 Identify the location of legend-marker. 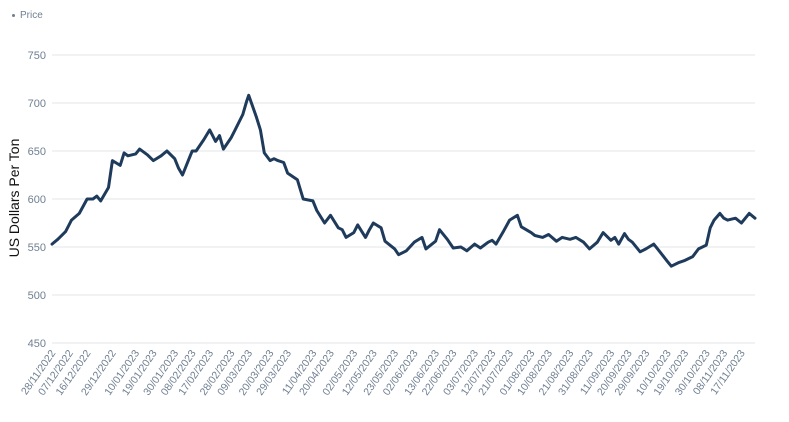
(13, 15).